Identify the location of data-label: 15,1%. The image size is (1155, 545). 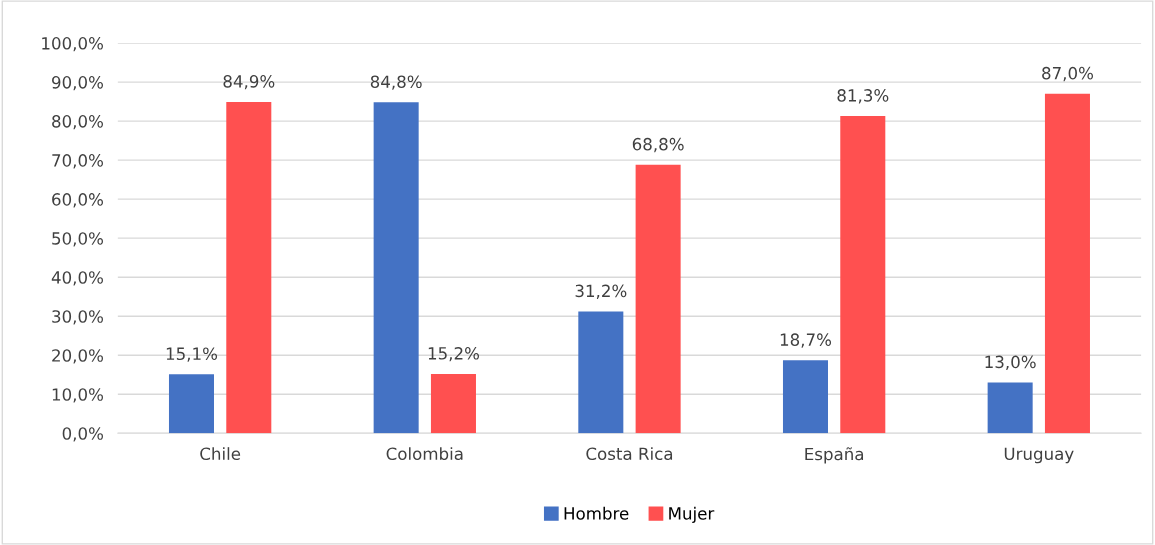
(192, 354).